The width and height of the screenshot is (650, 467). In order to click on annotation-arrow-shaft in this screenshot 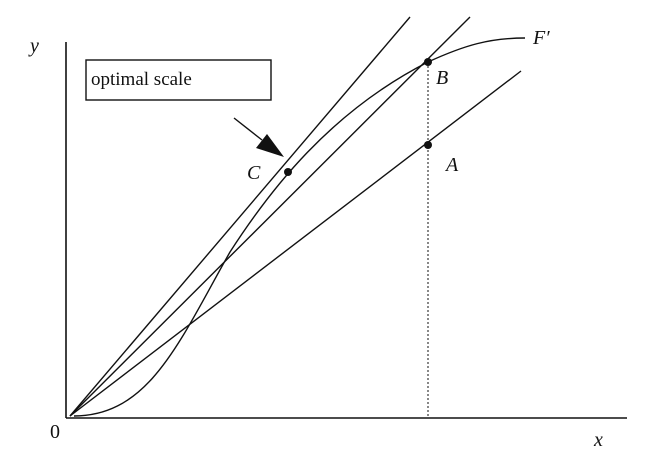, I will do `click(248, 129)`.